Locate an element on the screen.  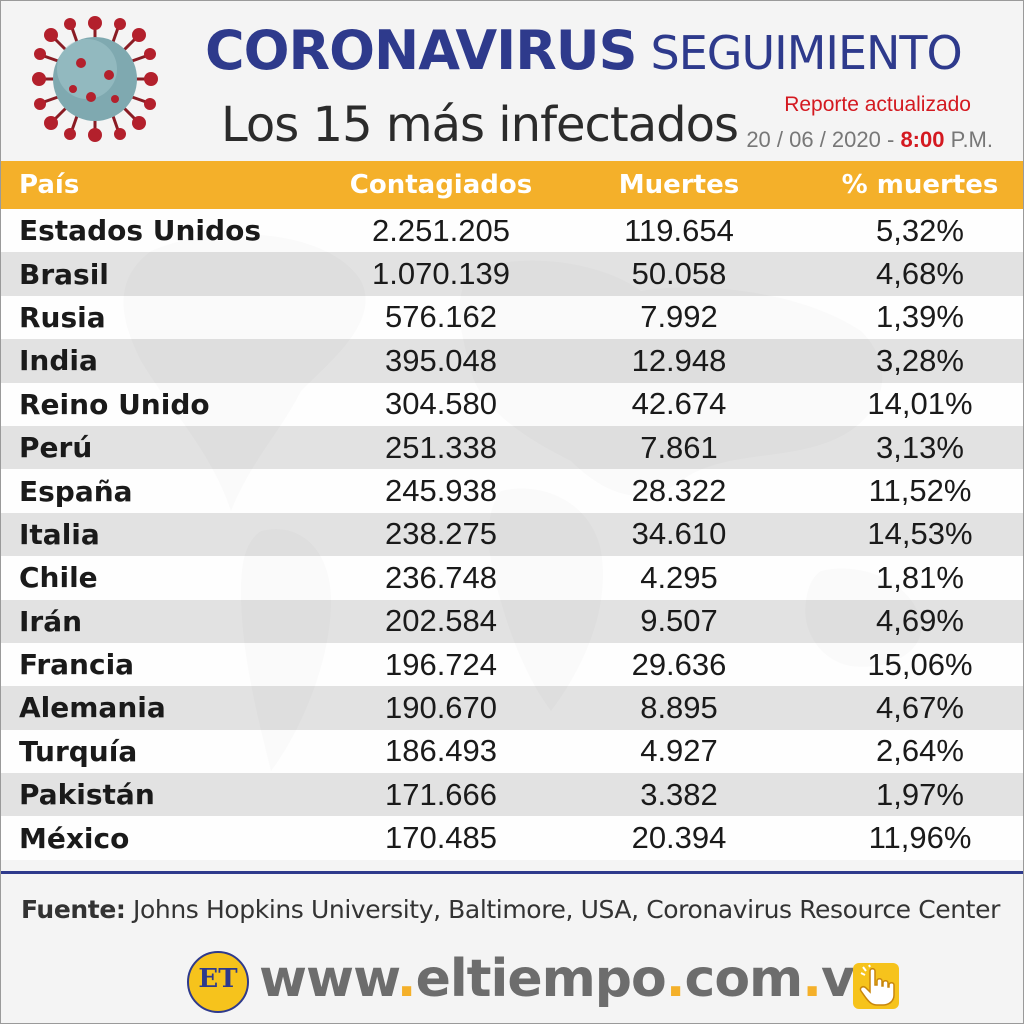
cell-pct-muertes: 14,53% is located at coordinates (920, 534).